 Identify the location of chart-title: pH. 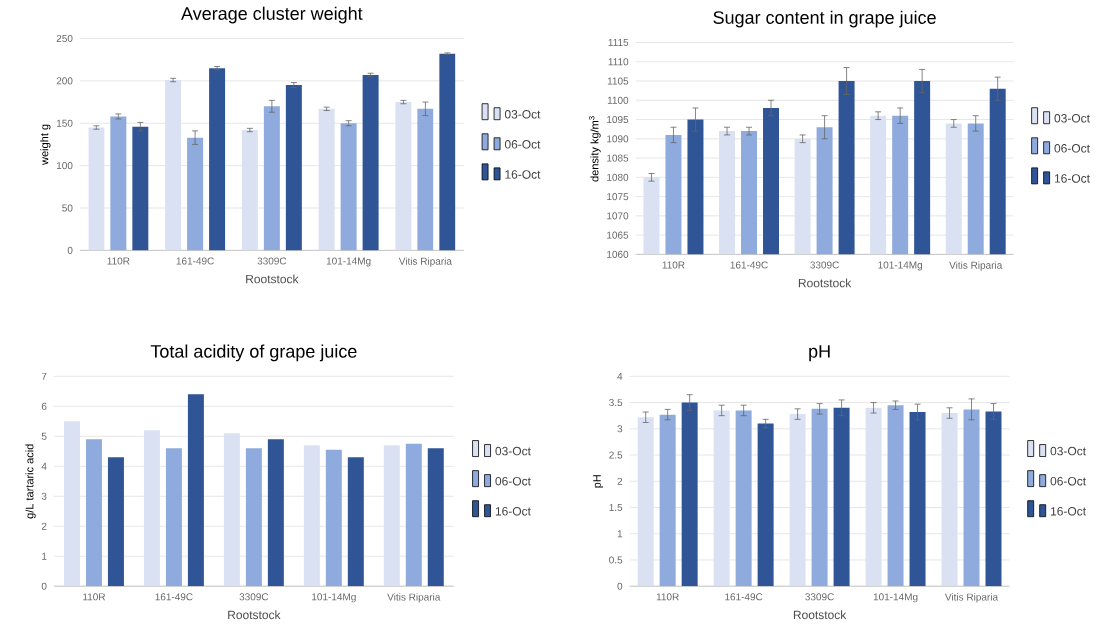
(819, 353).